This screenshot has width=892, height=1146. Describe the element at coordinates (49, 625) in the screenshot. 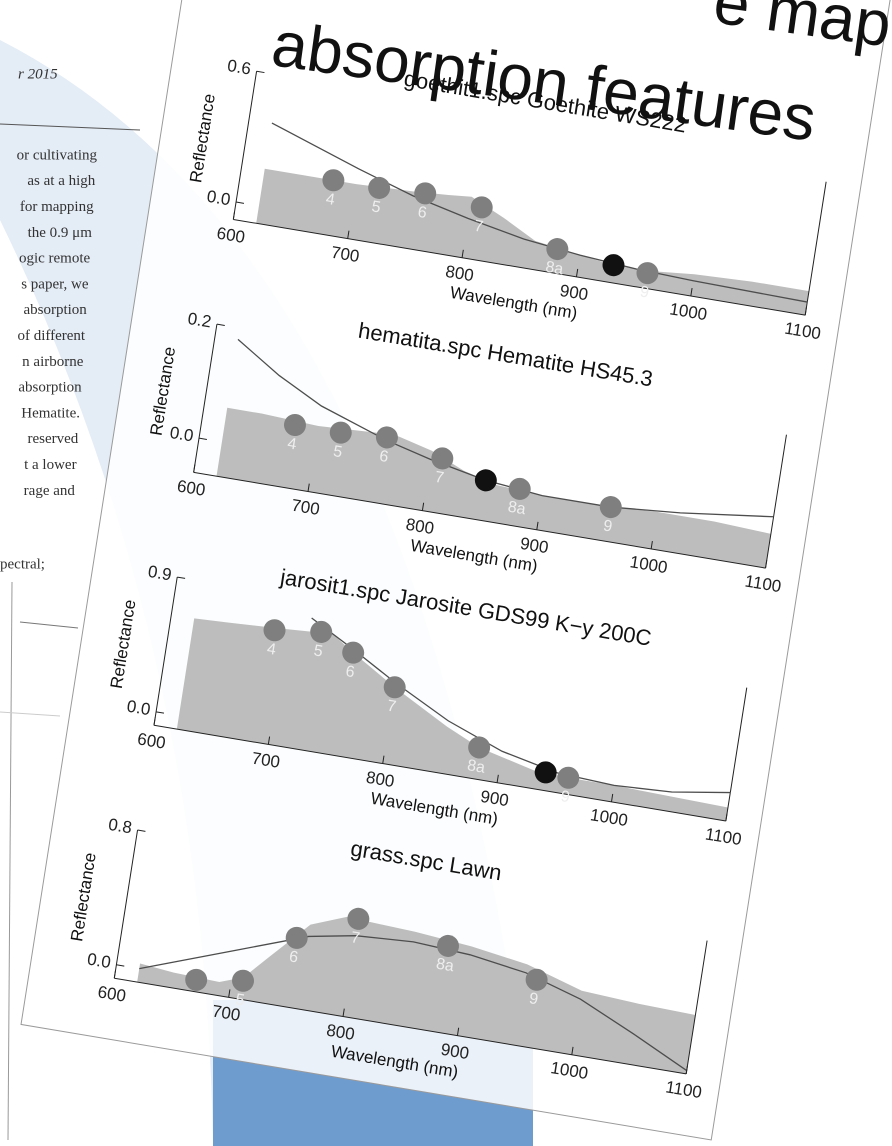

I see `rule` at that location.